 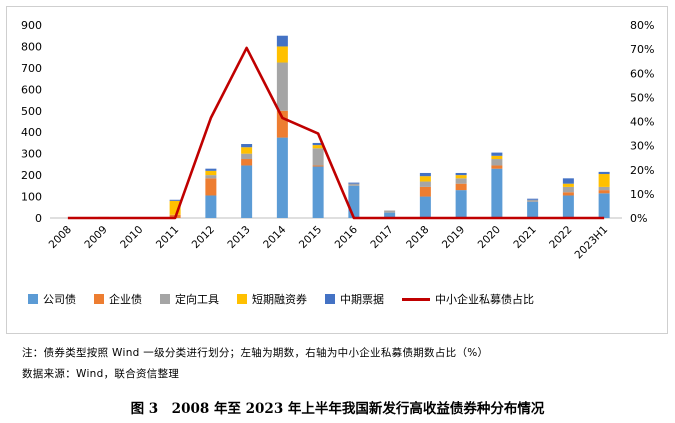 What do you see at coordinates (642, 73) in the screenshot?
I see `y-right-tick-label: 60%` at bounding box center [642, 73].